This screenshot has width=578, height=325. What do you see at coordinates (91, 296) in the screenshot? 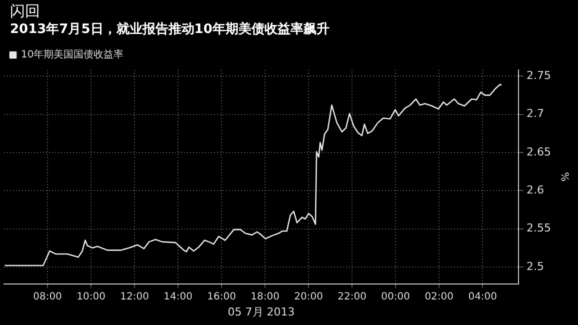
I see `x-tick-label: 10:00` at bounding box center [91, 296].